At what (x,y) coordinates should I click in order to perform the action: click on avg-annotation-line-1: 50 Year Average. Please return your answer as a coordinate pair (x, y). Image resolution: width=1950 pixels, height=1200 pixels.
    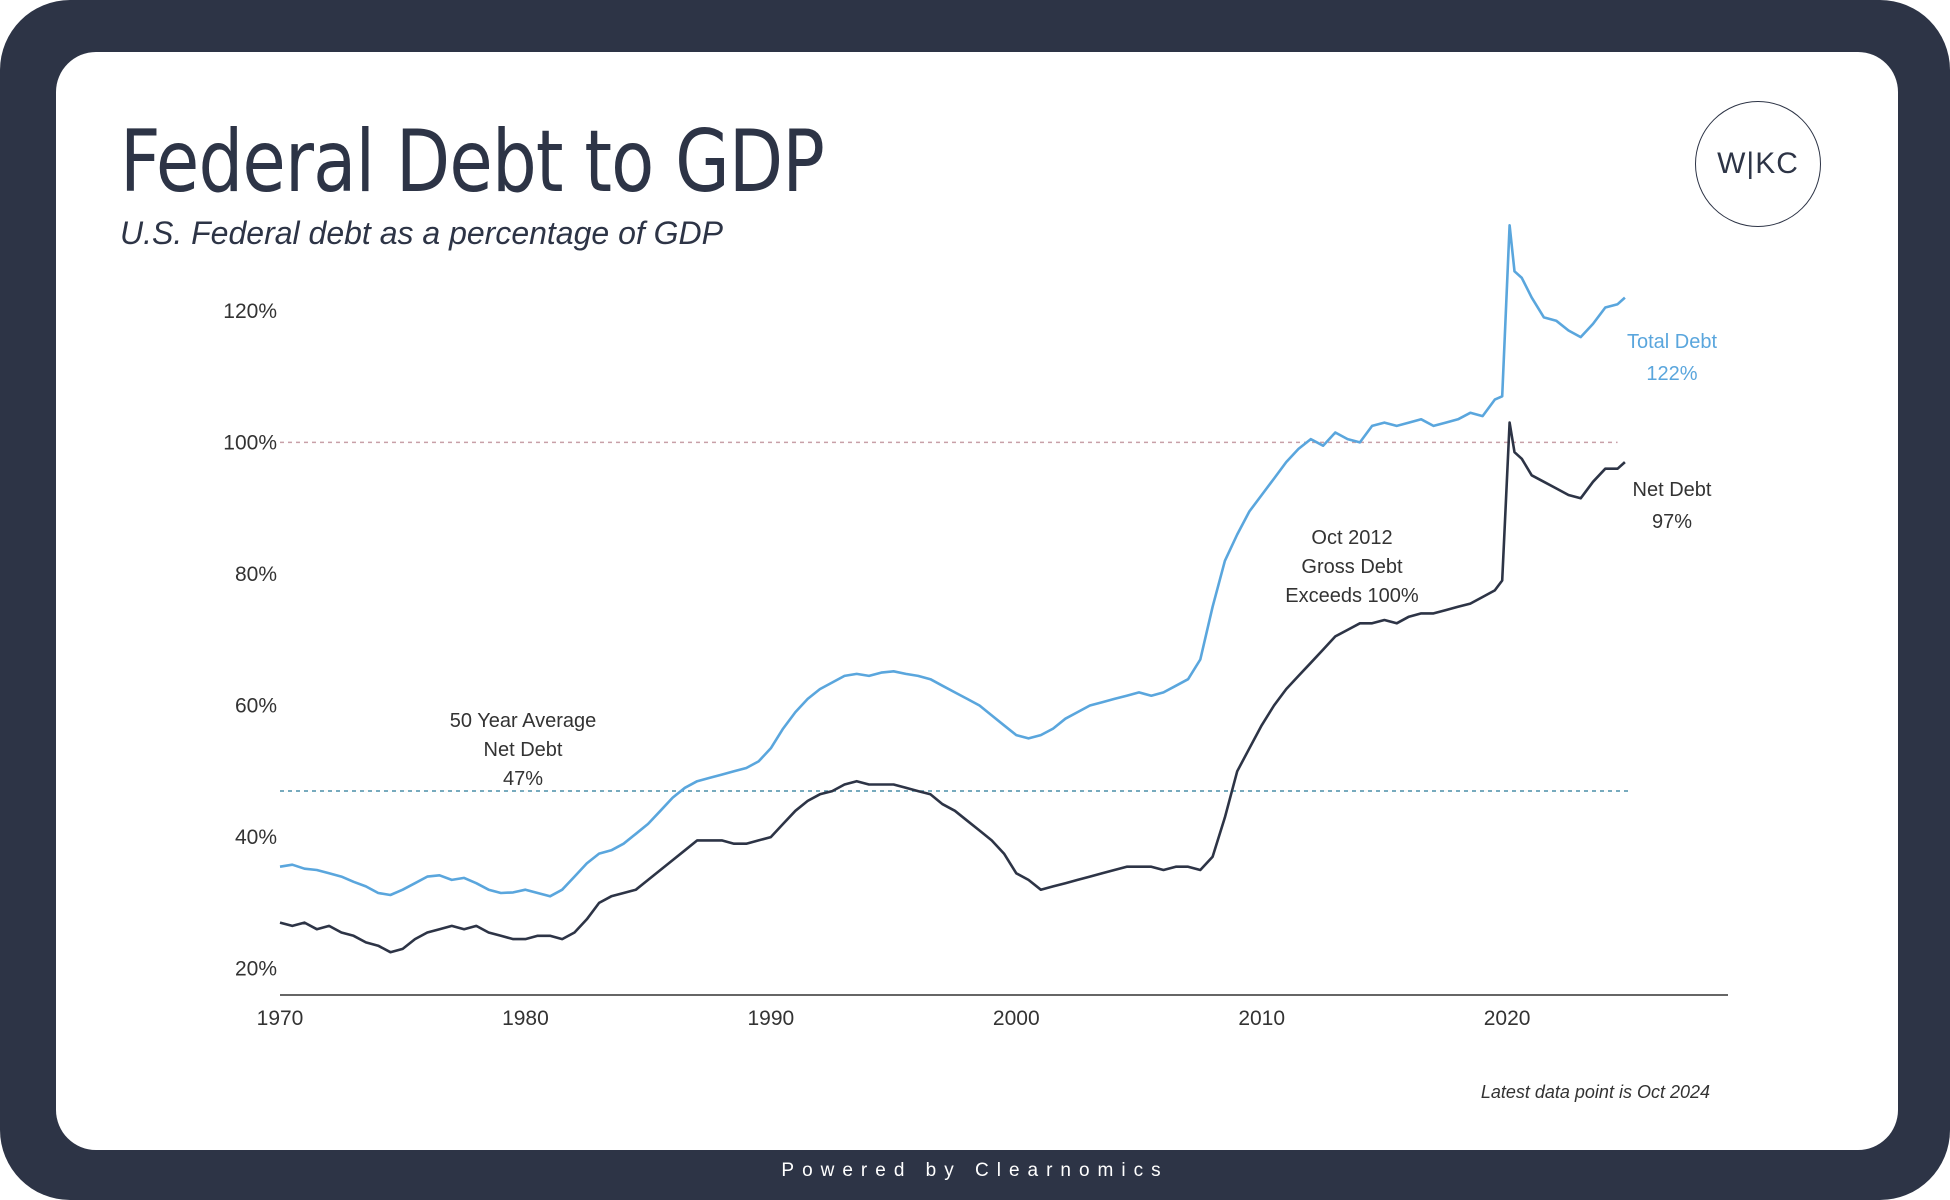
    Looking at the image, I should click on (523, 721).